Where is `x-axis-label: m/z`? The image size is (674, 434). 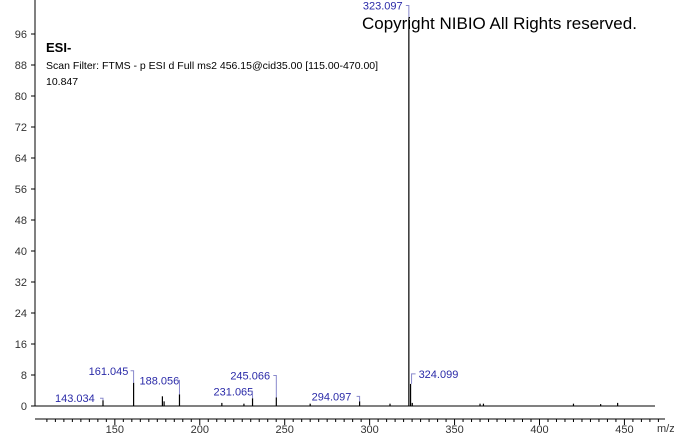
x-axis-label: m/z is located at coordinates (665, 428).